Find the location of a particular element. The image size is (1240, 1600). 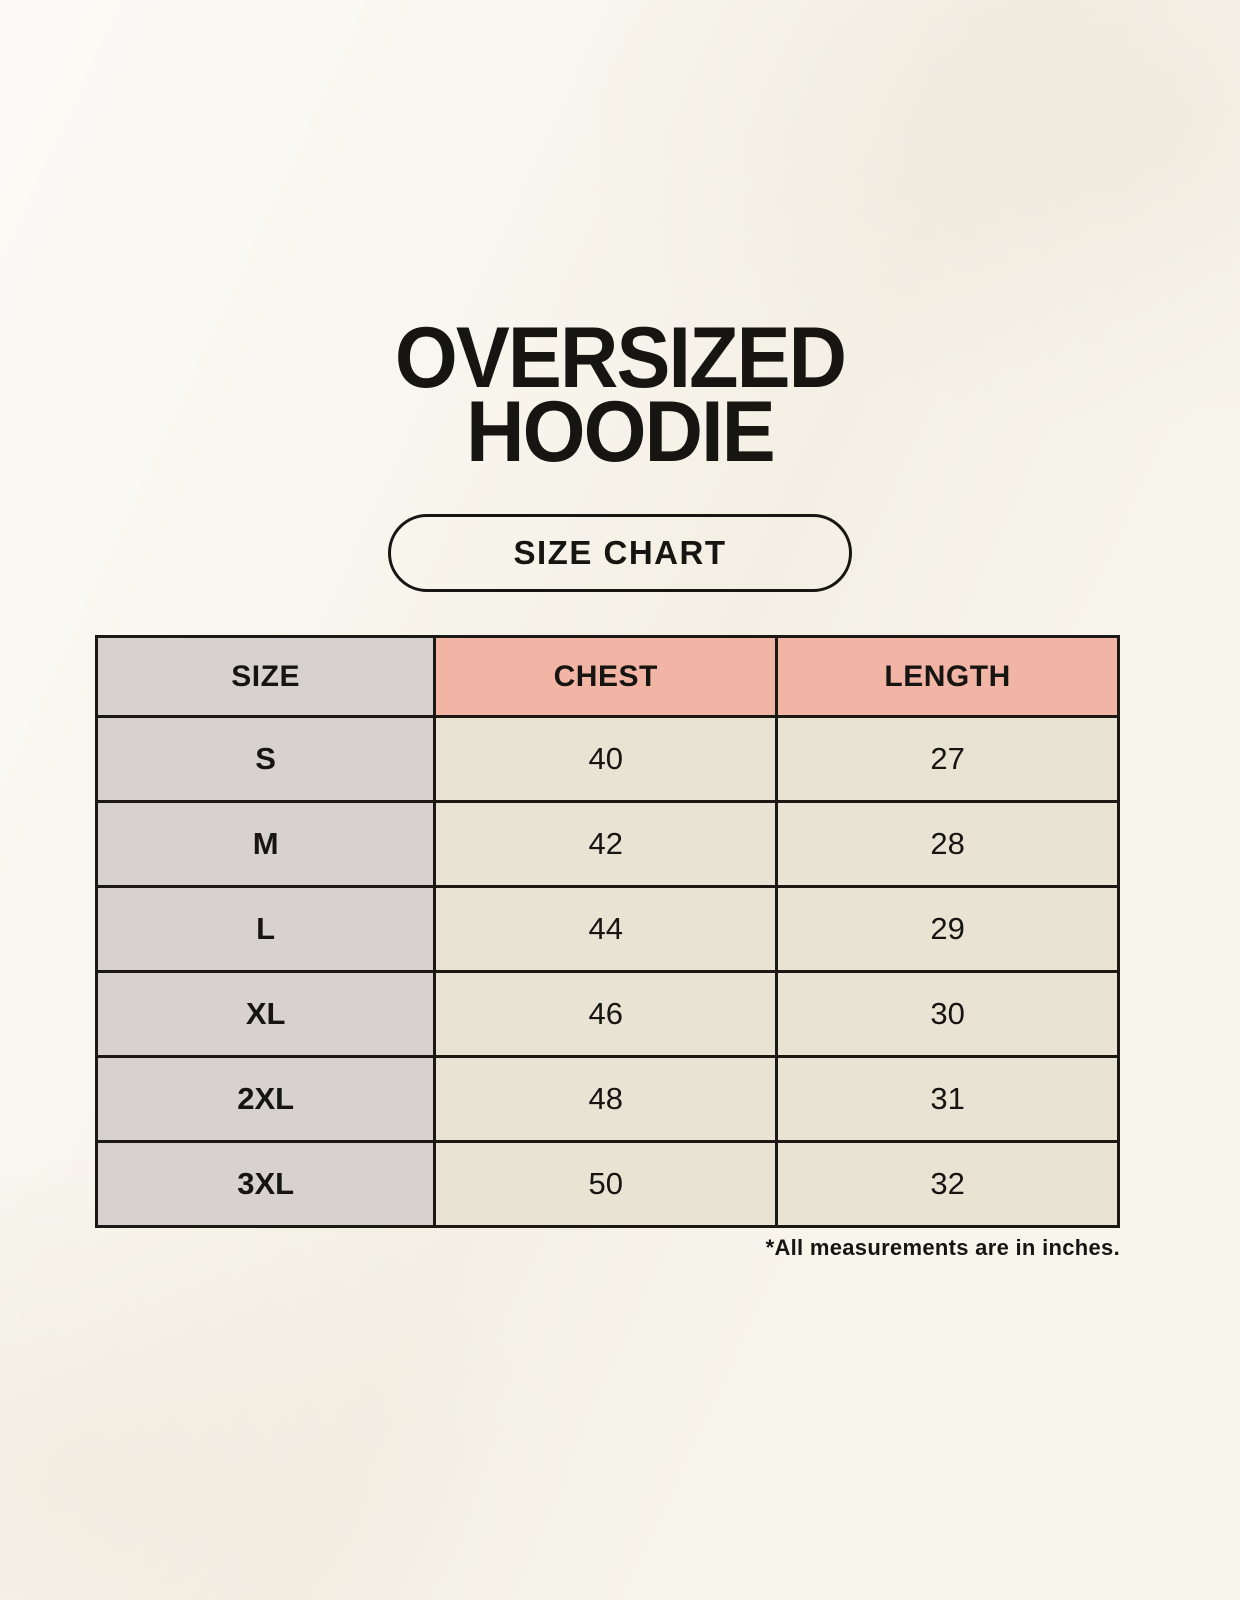

table-row: L 44 29 is located at coordinates (607, 929).